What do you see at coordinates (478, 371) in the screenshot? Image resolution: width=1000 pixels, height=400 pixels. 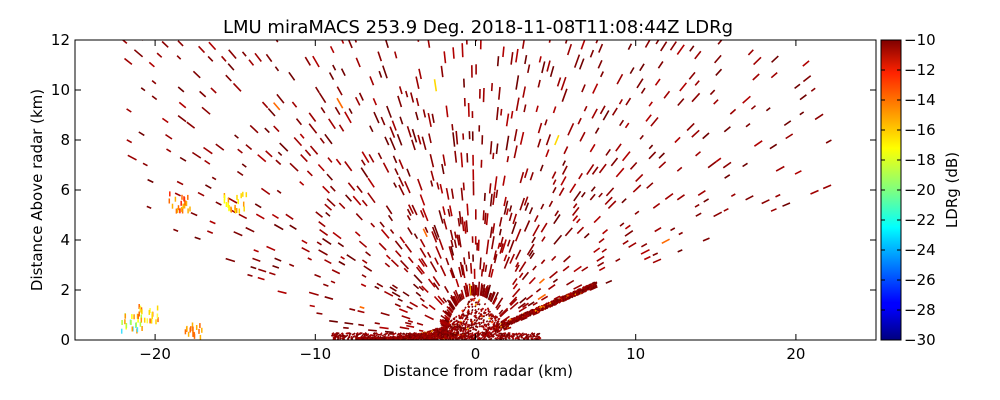 I see `x-axis-label: Distance from radar (km)` at bounding box center [478, 371].